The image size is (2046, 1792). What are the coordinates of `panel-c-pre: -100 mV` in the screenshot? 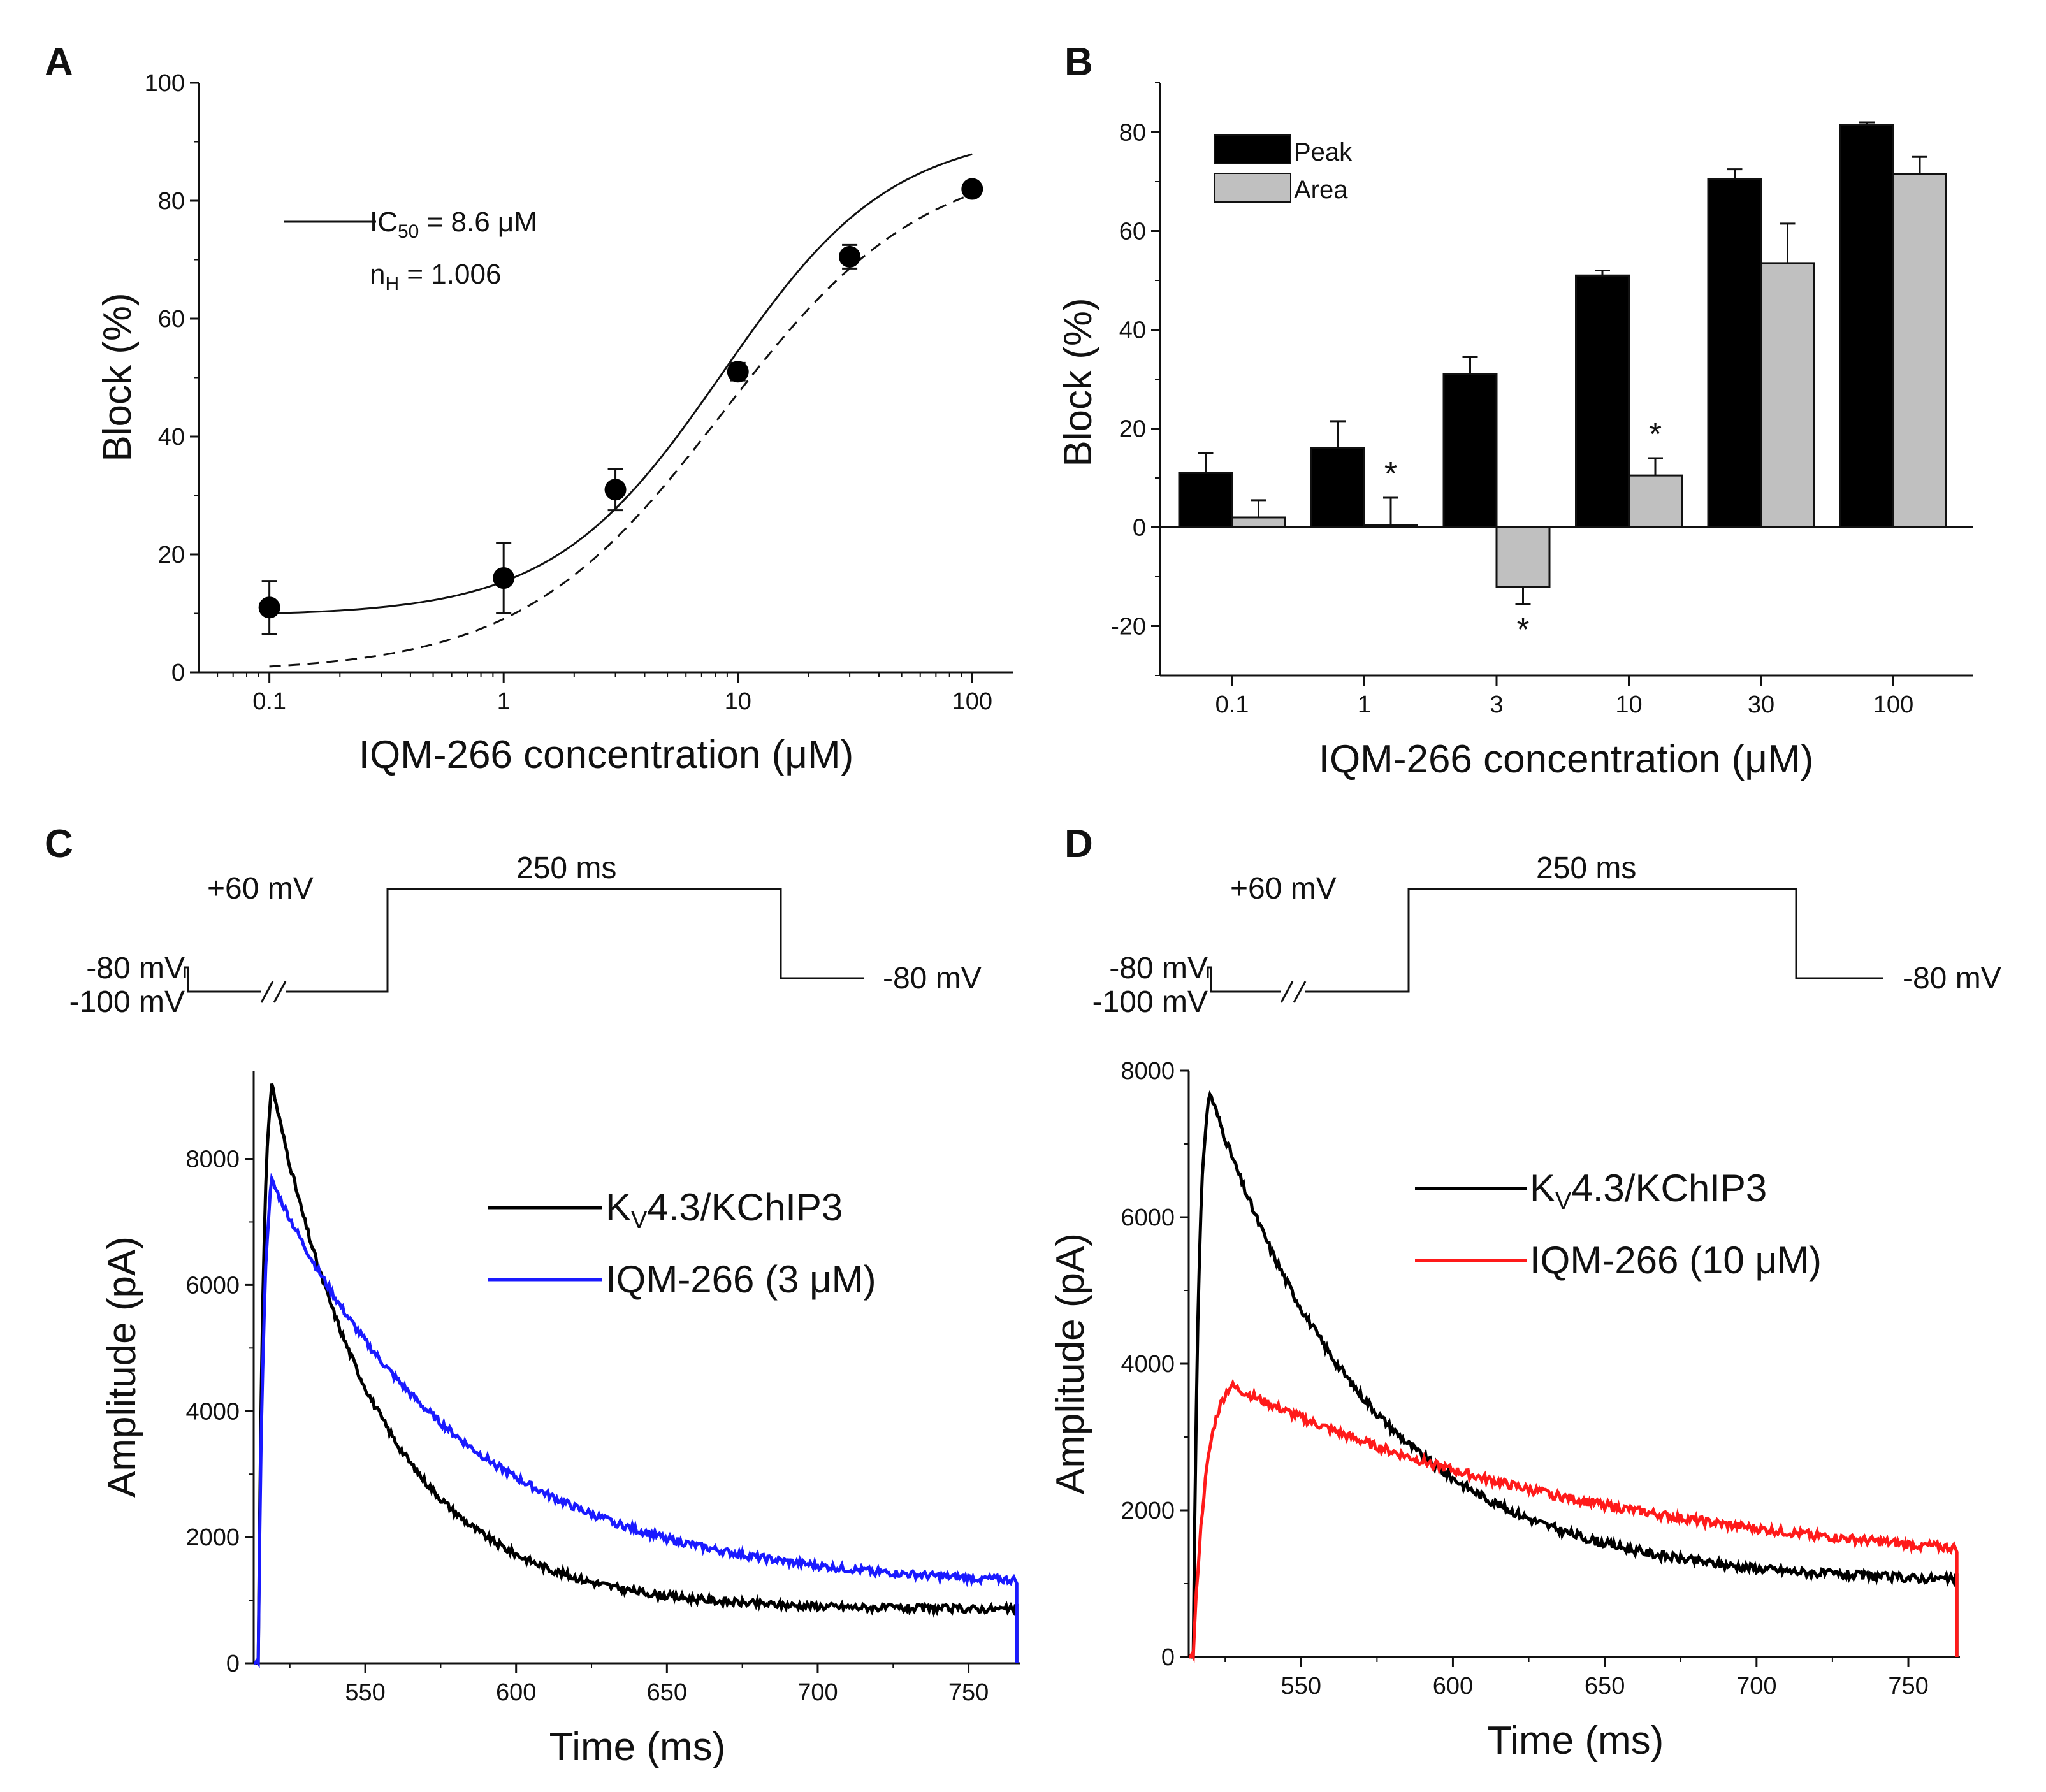 It's located at (127, 1002).